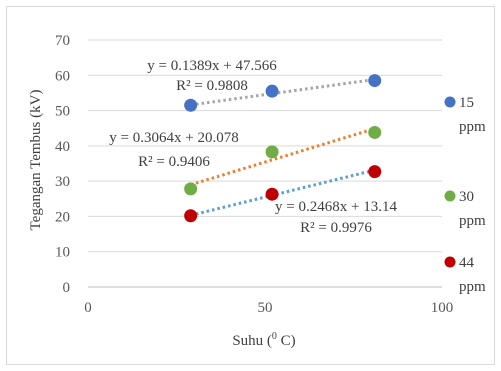 Image resolution: width=501 pixels, height=371 pixels. What do you see at coordinates (336, 207) in the screenshot?
I see `equation-44ppm: y = 0.2468x + 13.14` at bounding box center [336, 207].